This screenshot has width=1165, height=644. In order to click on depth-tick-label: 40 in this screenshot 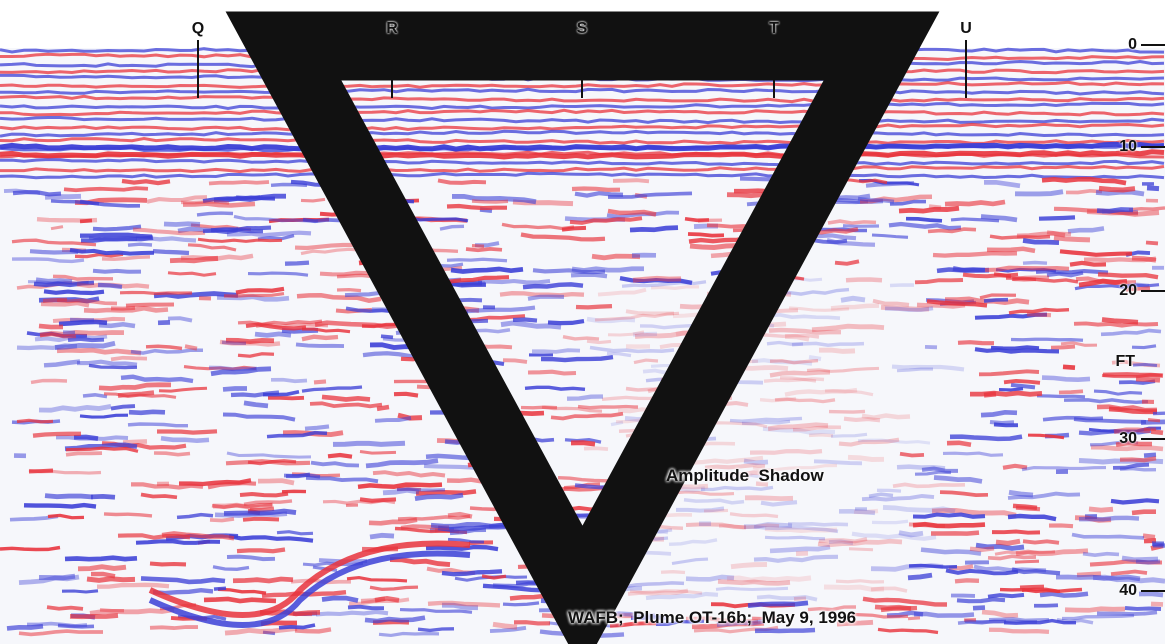, I will do `click(1128, 590)`.